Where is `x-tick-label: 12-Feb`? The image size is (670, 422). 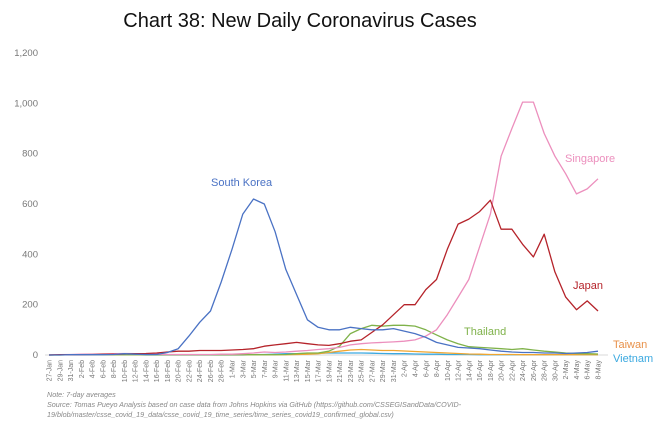
x-tick-label: 12-Feb is located at coordinates (136, 371).